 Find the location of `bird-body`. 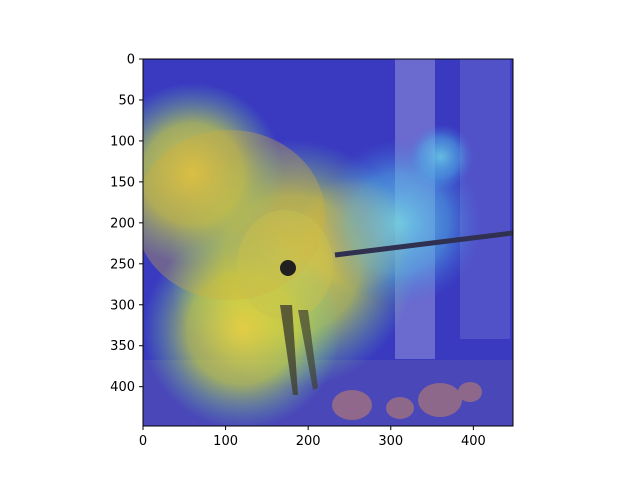

bird-body is located at coordinates (234, 215).